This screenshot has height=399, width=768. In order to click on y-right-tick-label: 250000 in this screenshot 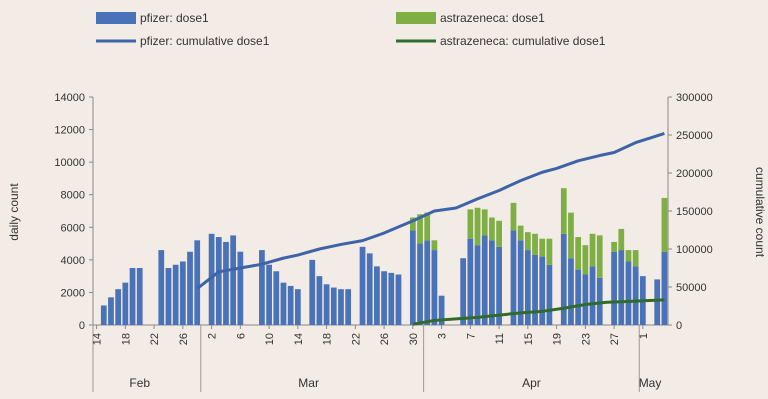, I will do `click(694, 136)`.